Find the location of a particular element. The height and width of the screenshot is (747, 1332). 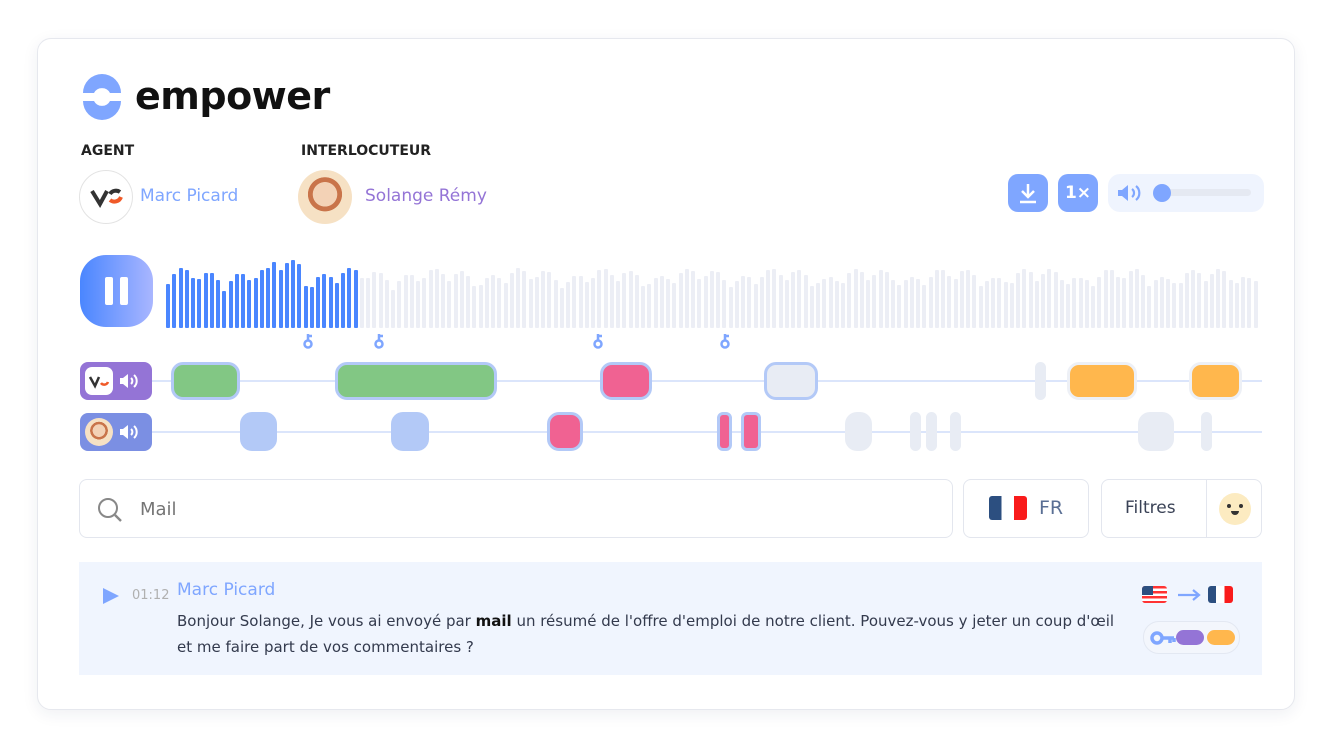

download-button is located at coordinates (1028, 193).